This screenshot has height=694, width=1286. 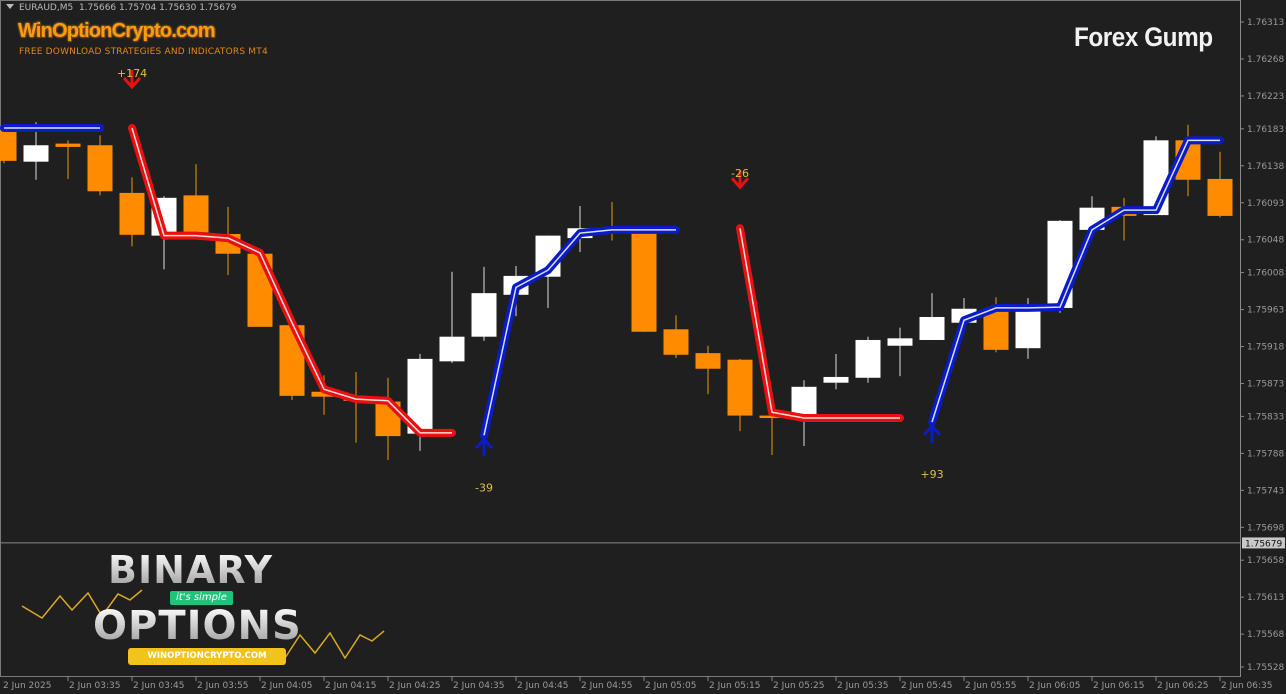 I want to click on candle-05:45, so click(x=900, y=352).